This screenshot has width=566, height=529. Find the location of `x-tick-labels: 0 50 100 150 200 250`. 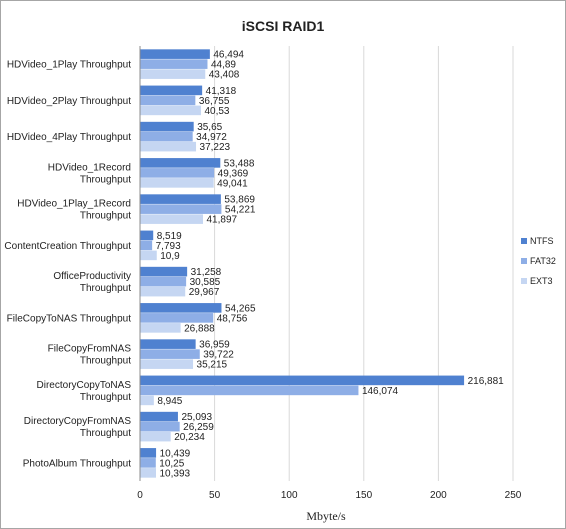

x-tick-labels: 0 50 100 150 200 250 is located at coordinates (329, 495).